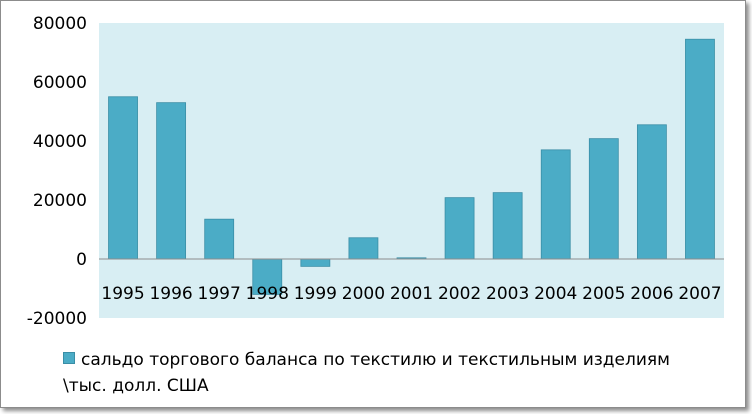 Image resolution: width=752 pixels, height=414 pixels. What do you see at coordinates (603, 199) in the screenshot?
I see `bar-2005` at bounding box center [603, 199].